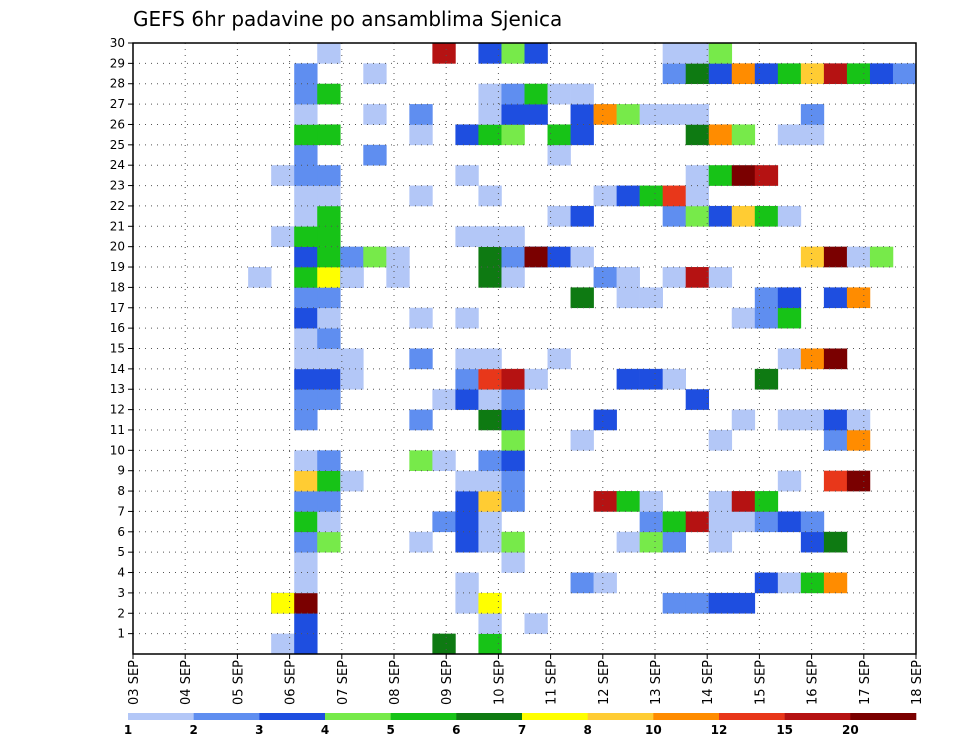 This screenshot has width=960, height=742. Describe the element at coordinates (121, 491) in the screenshot. I see `y-tick-label: 8` at that location.